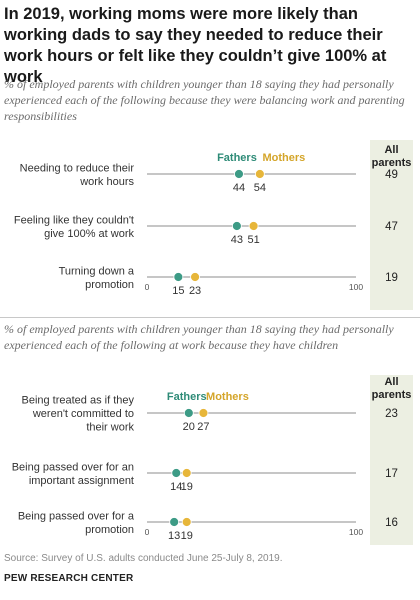 This screenshot has height=600, width=420. Describe the element at coordinates (195, 291) in the screenshot. I see `chart1-mothers-value-2: 23` at that location.